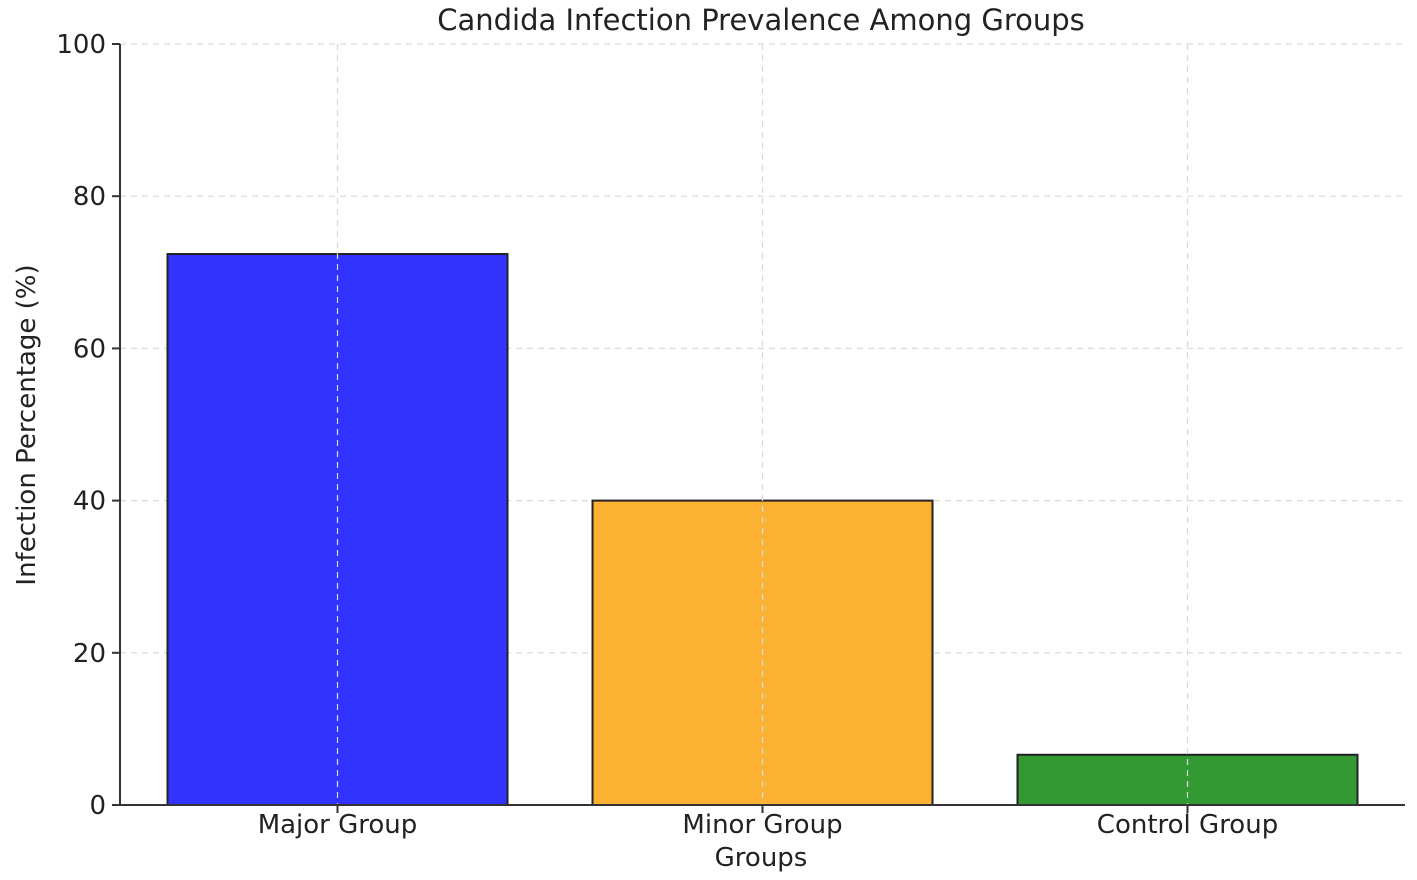 The height and width of the screenshot is (880, 1417). What do you see at coordinates (97, 806) in the screenshot?
I see `y-tick-label: 0` at bounding box center [97, 806].